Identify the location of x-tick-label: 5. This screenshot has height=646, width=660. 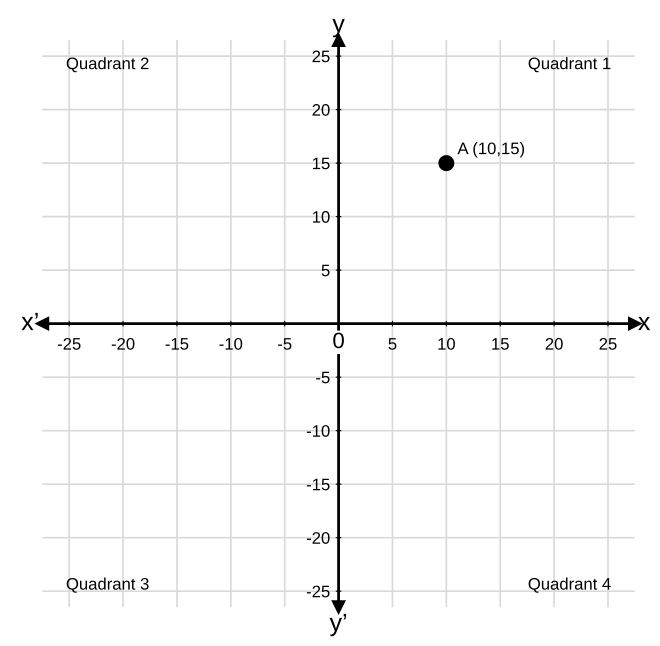
(392, 344).